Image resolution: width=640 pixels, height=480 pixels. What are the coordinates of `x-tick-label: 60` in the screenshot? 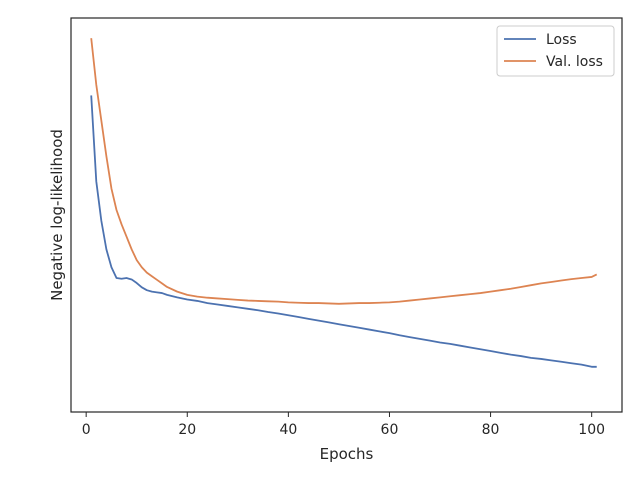 It's located at (390, 430).